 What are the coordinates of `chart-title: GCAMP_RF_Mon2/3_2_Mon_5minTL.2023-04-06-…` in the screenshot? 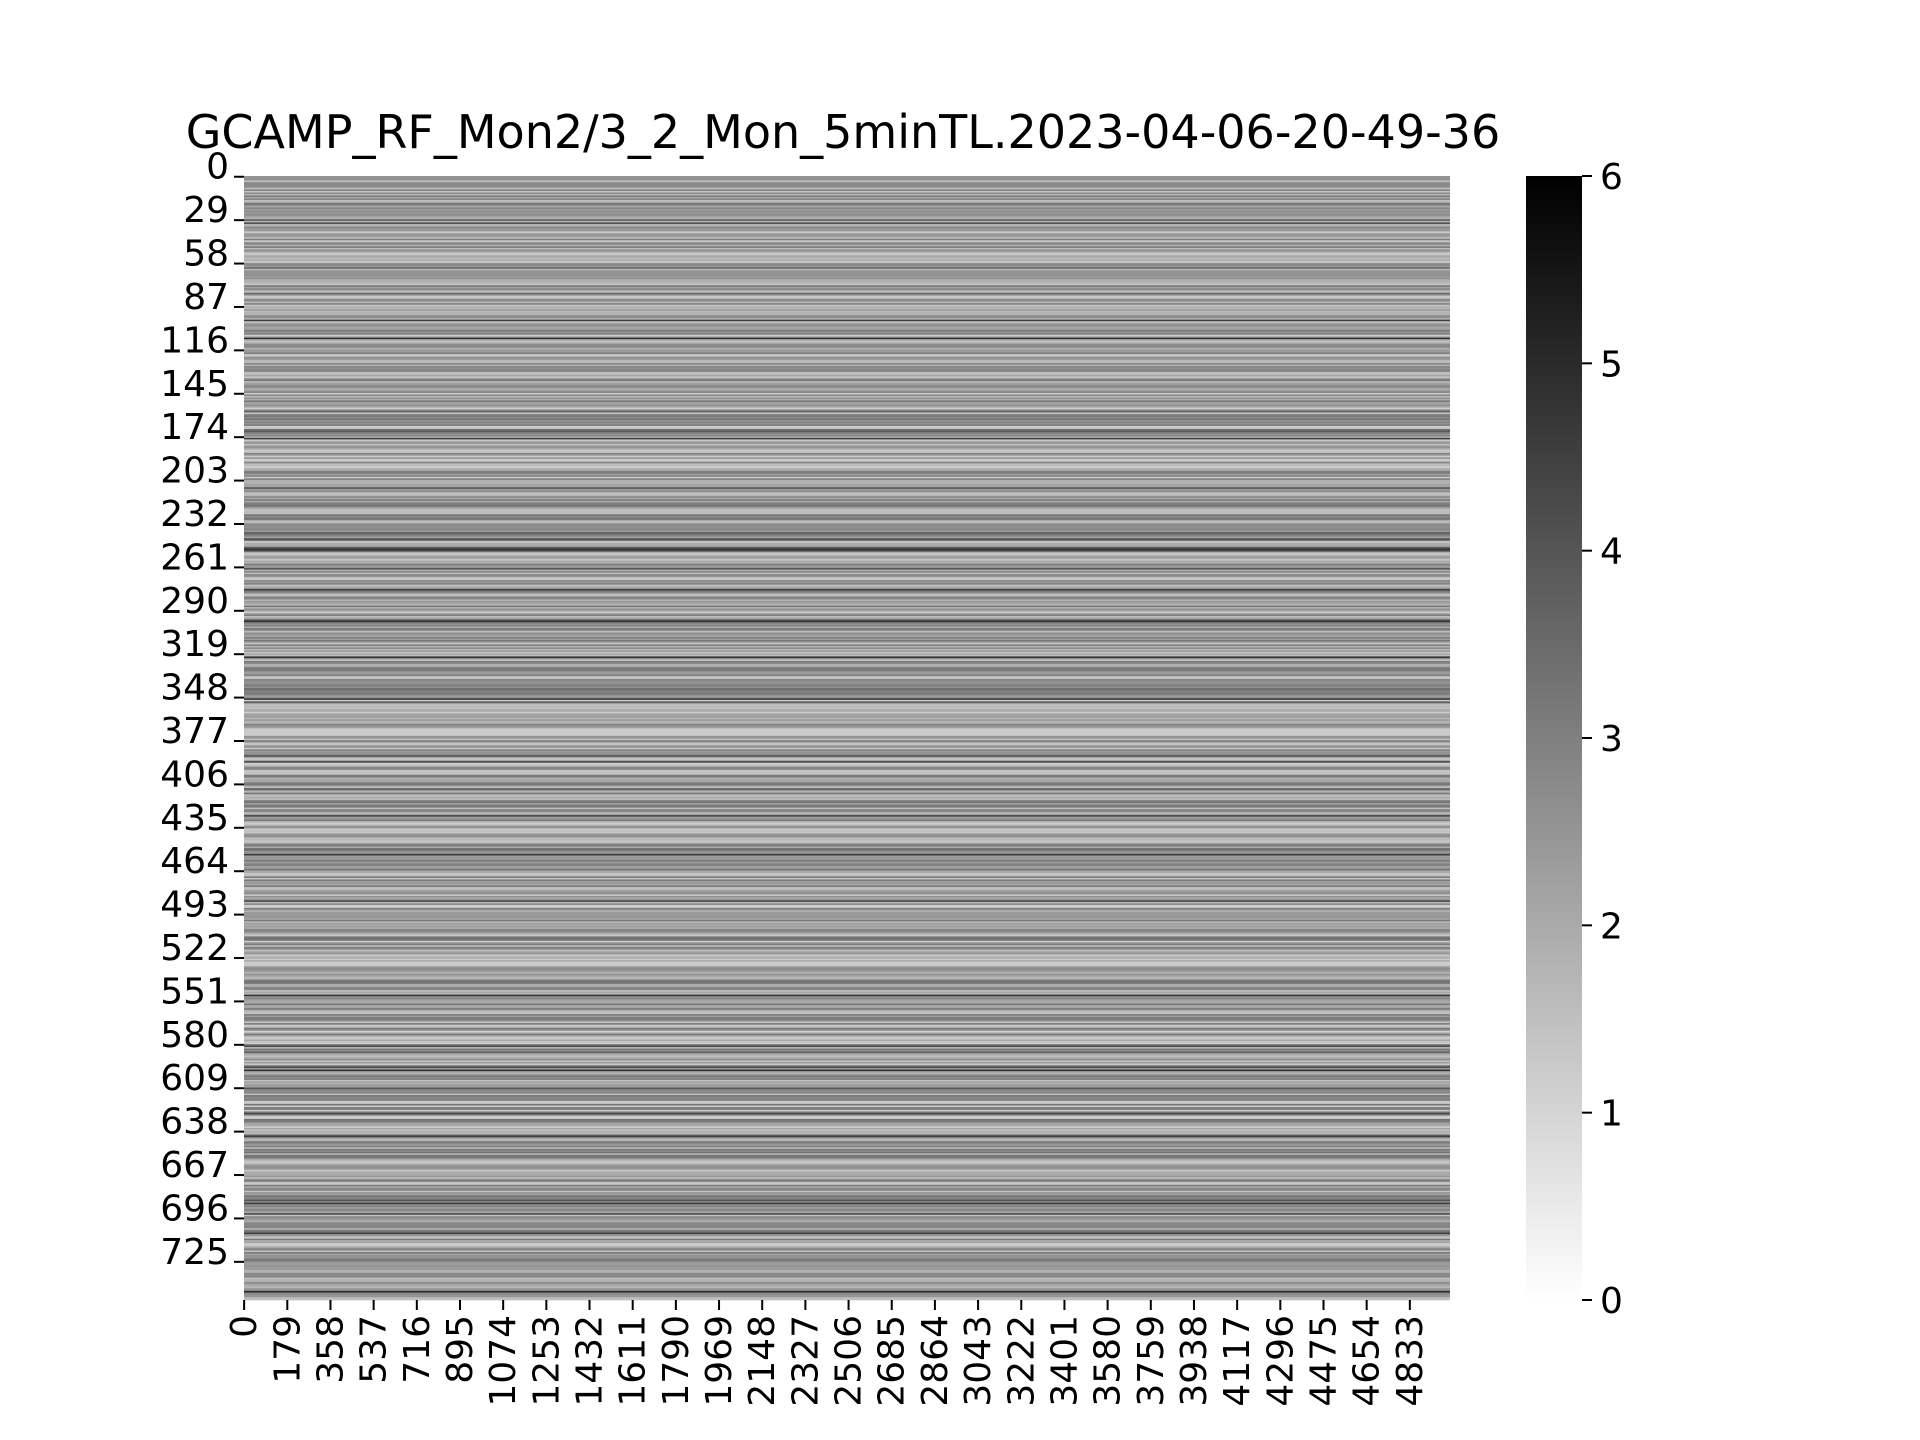 It's located at (843, 132).